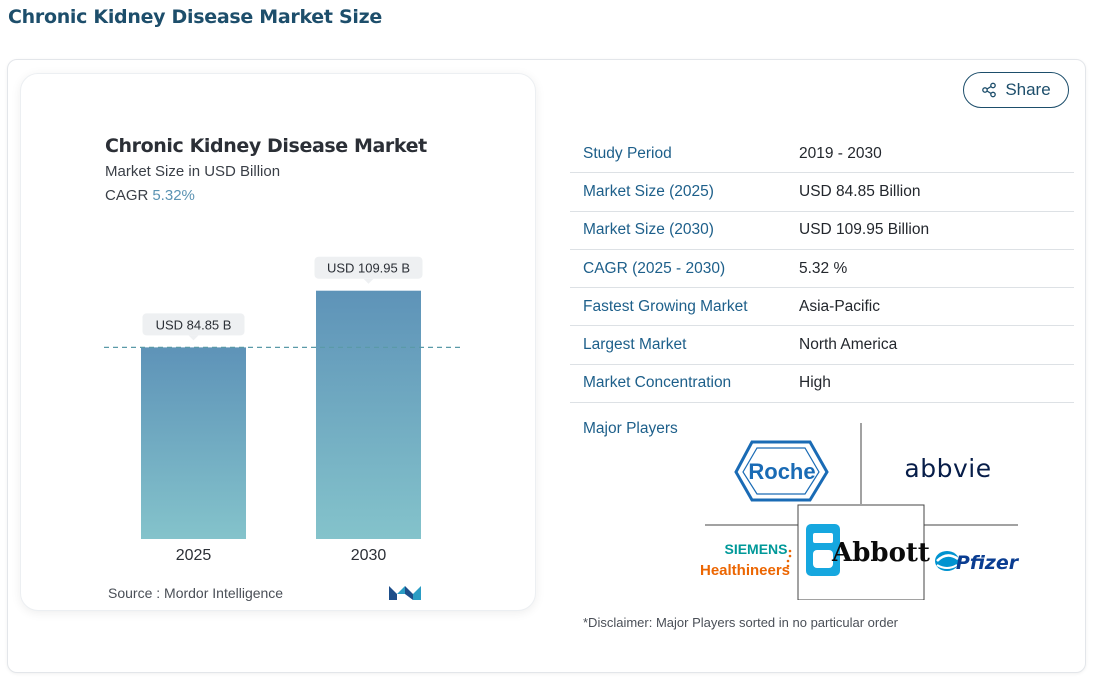 The height and width of the screenshot is (681, 1093). I want to click on logo-text-pfizer: Pfizer, so click(988, 563).